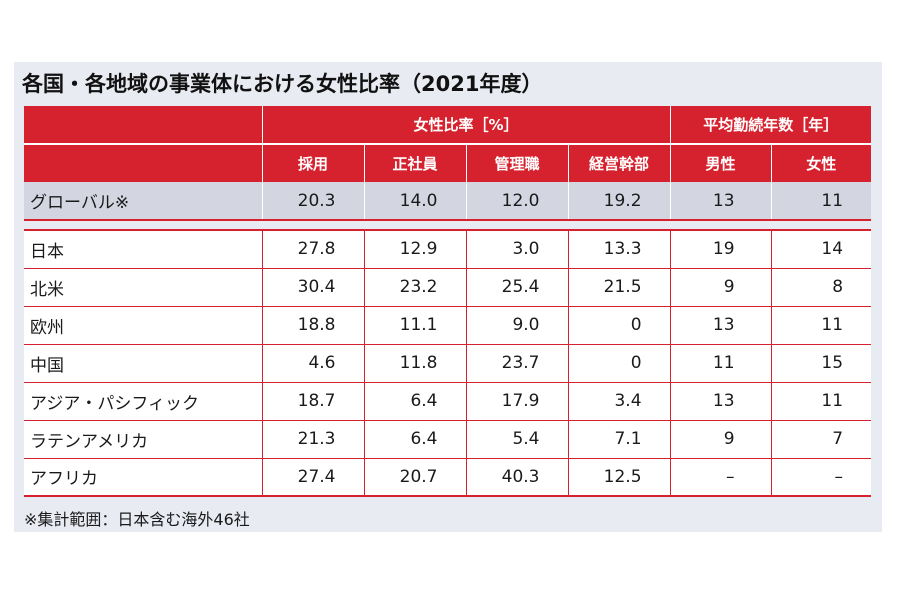 The image size is (900, 600). What do you see at coordinates (720, 163) in the screenshot?
I see `column-header: 男性` at bounding box center [720, 163].